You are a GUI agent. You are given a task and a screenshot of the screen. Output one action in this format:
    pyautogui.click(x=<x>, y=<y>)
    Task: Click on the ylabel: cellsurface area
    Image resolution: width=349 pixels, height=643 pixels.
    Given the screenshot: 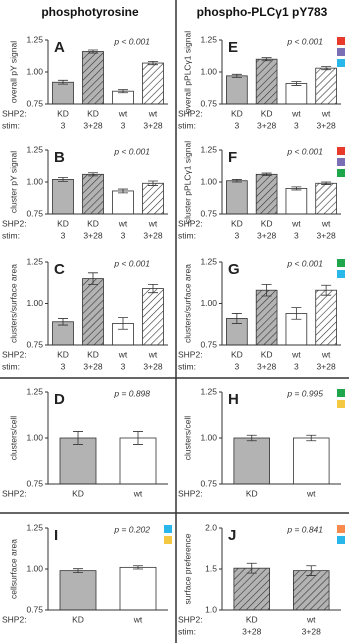 What is the action you would take?
    pyautogui.click(x=13, y=569)
    